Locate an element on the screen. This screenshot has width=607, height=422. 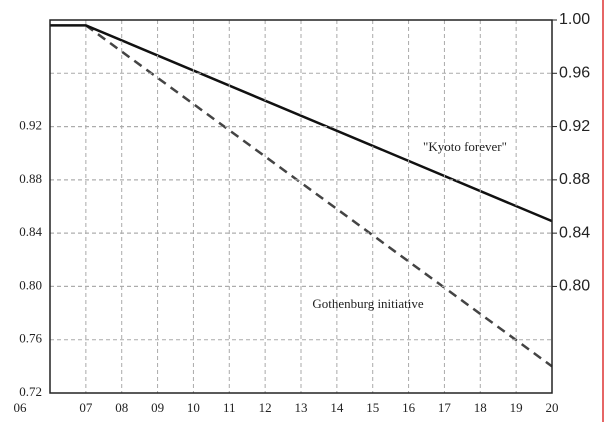
x-tick-label: 20 is located at coordinates (552, 407).